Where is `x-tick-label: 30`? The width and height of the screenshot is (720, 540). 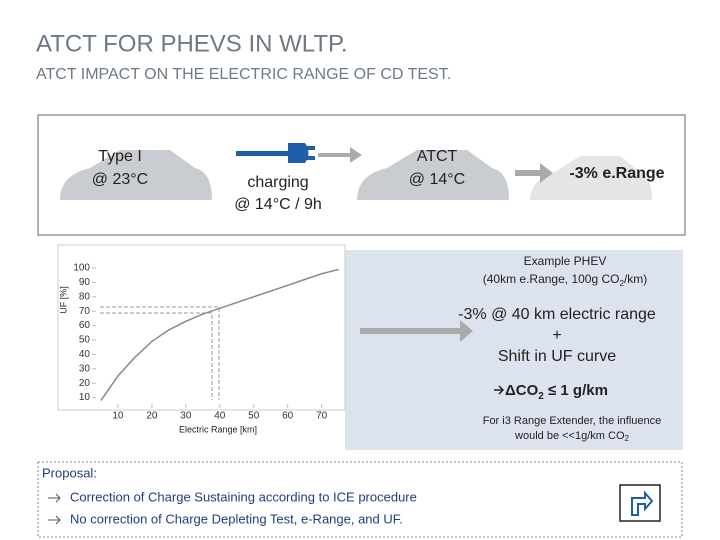
x-tick-label: 30 is located at coordinates (186, 416).